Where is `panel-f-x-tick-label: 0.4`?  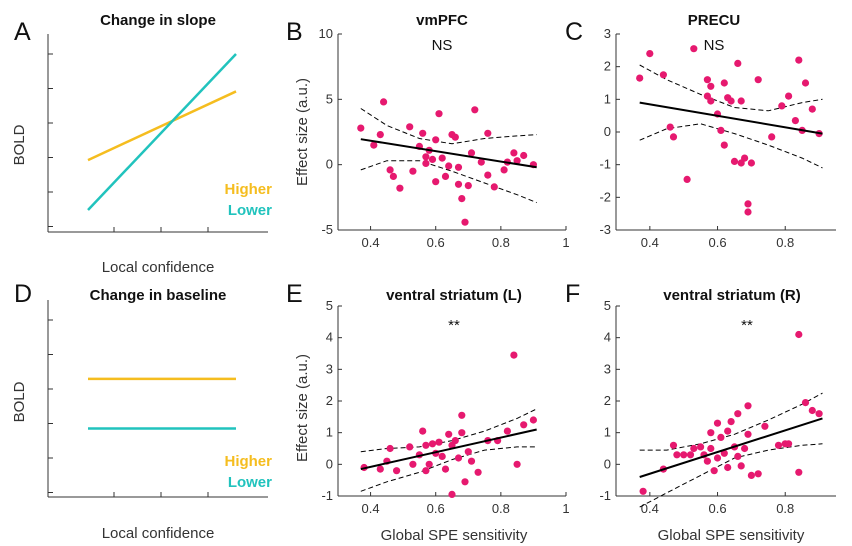 panel-f-x-tick-label: 0.4 is located at coordinates (650, 508).